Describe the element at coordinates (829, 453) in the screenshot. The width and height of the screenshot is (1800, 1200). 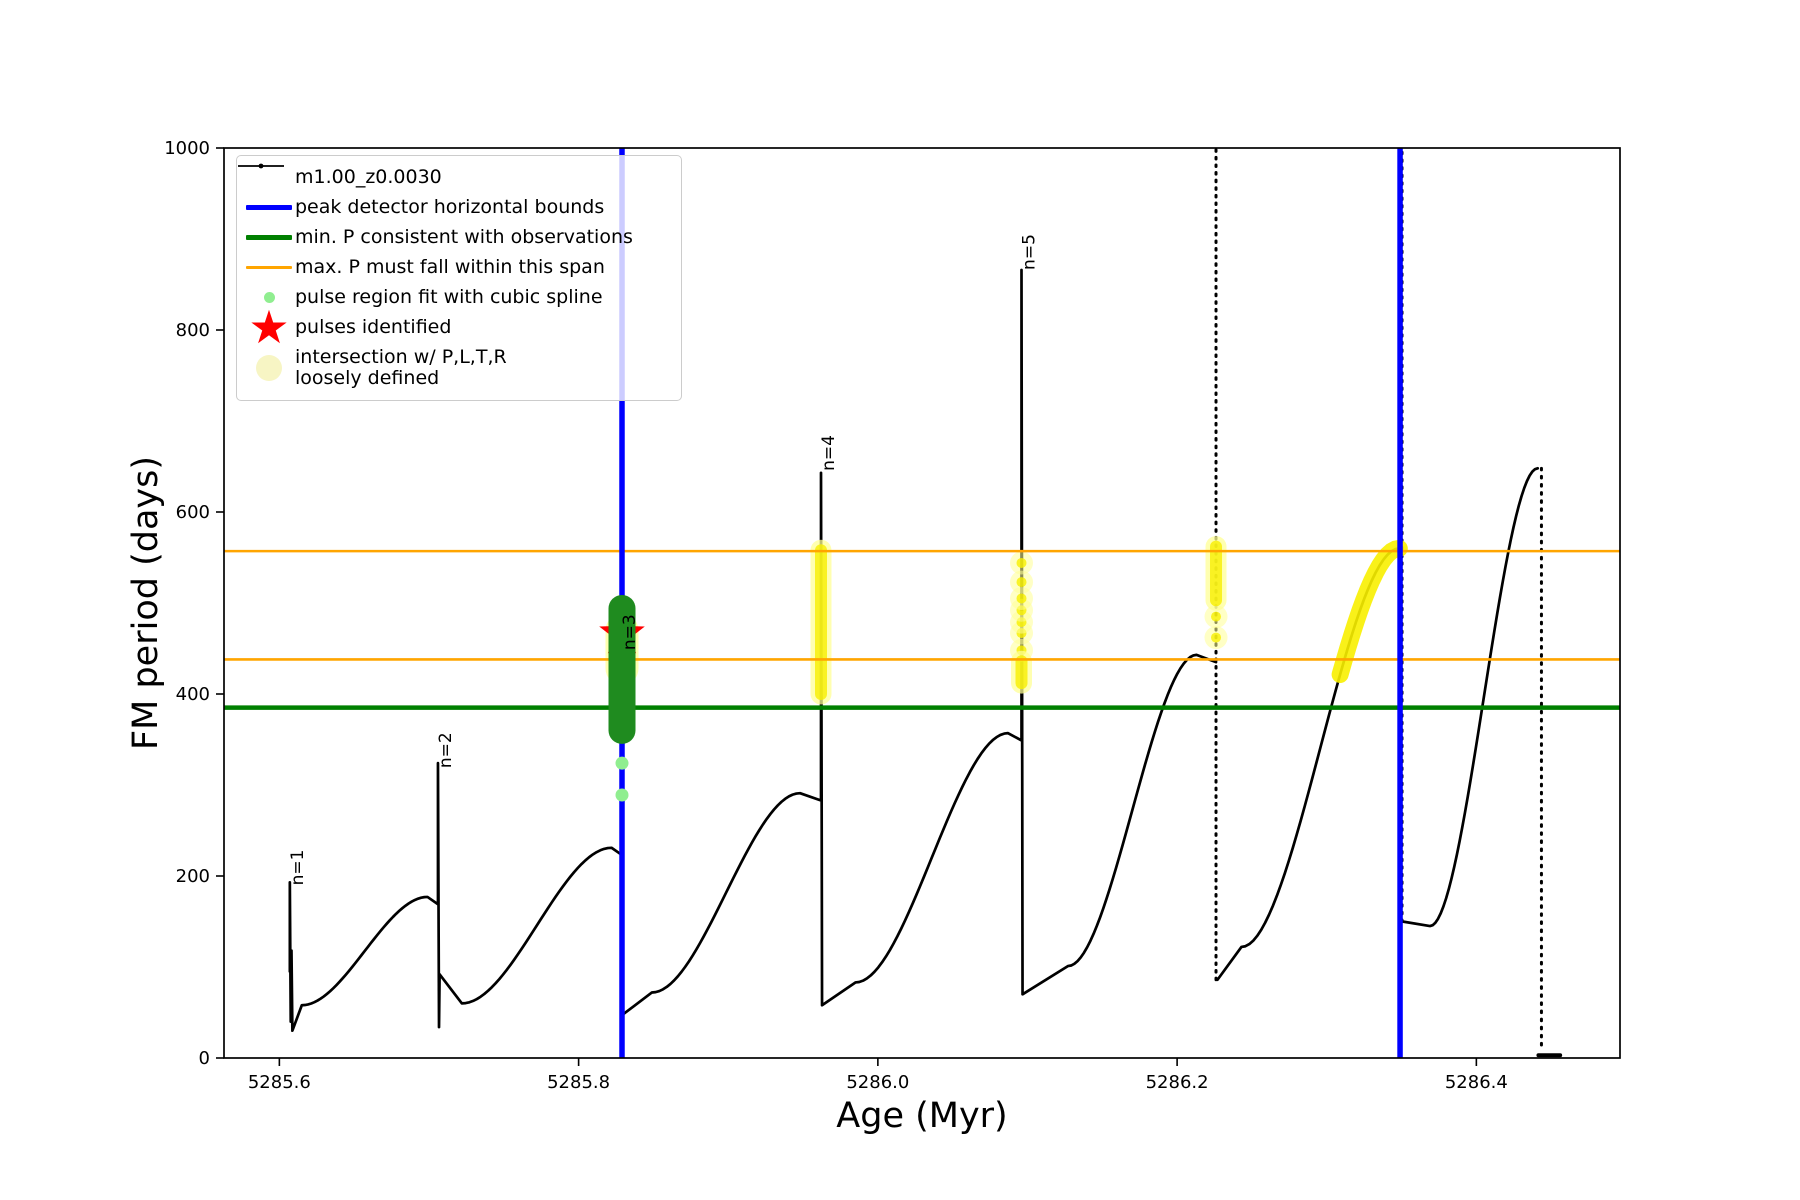
I see `svg-text: n=4` at that location.